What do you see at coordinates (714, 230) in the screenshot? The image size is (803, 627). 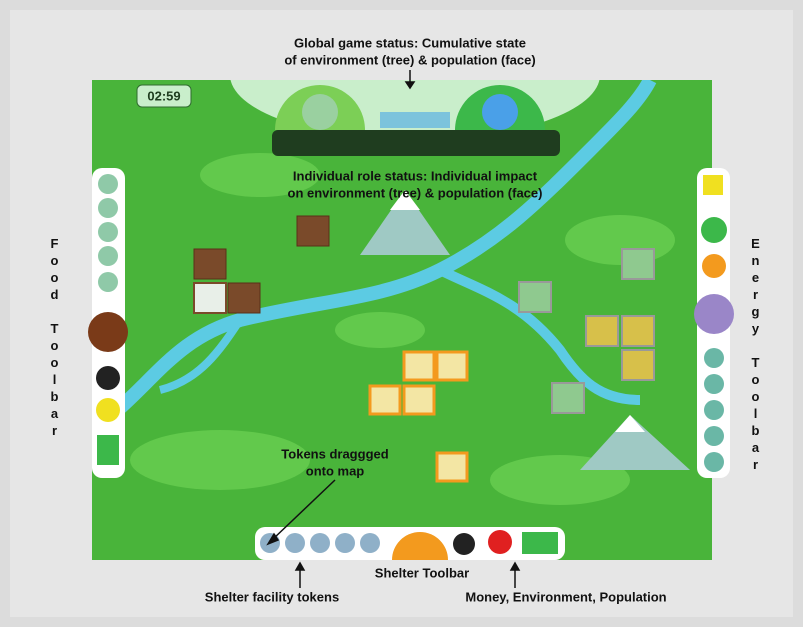 I see `energy-environment` at bounding box center [714, 230].